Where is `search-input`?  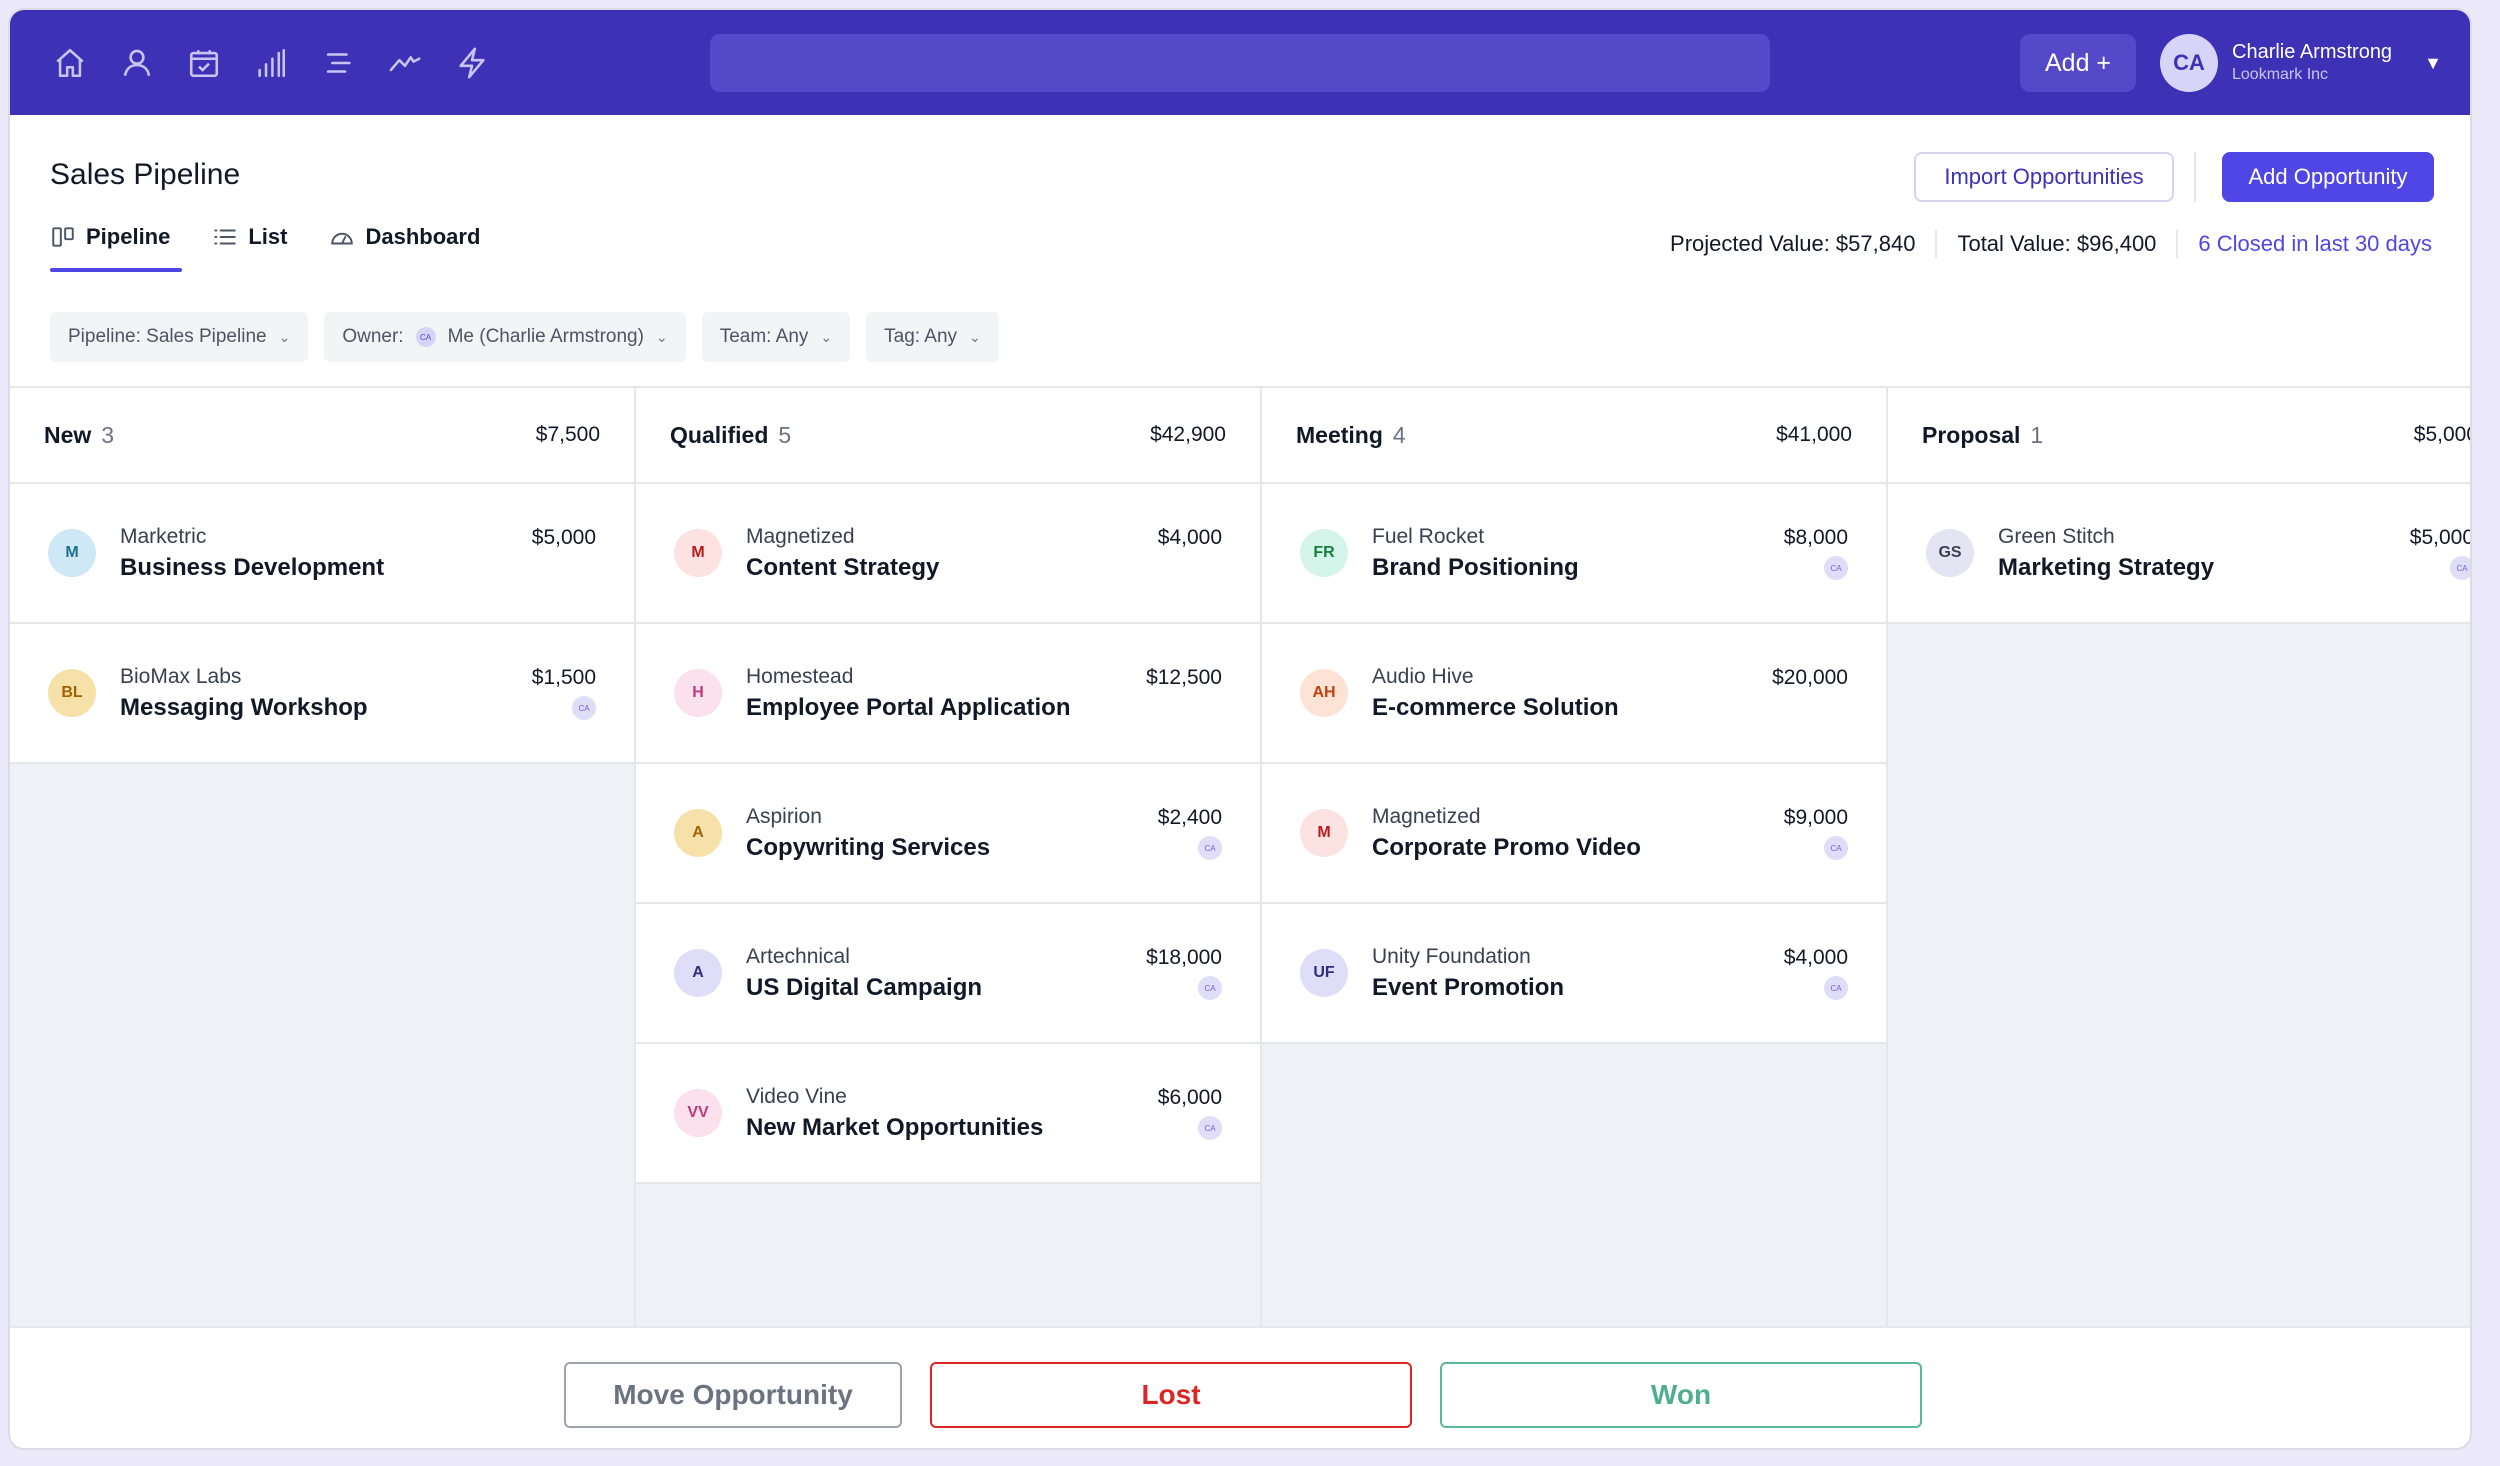
search-input is located at coordinates (1240, 63).